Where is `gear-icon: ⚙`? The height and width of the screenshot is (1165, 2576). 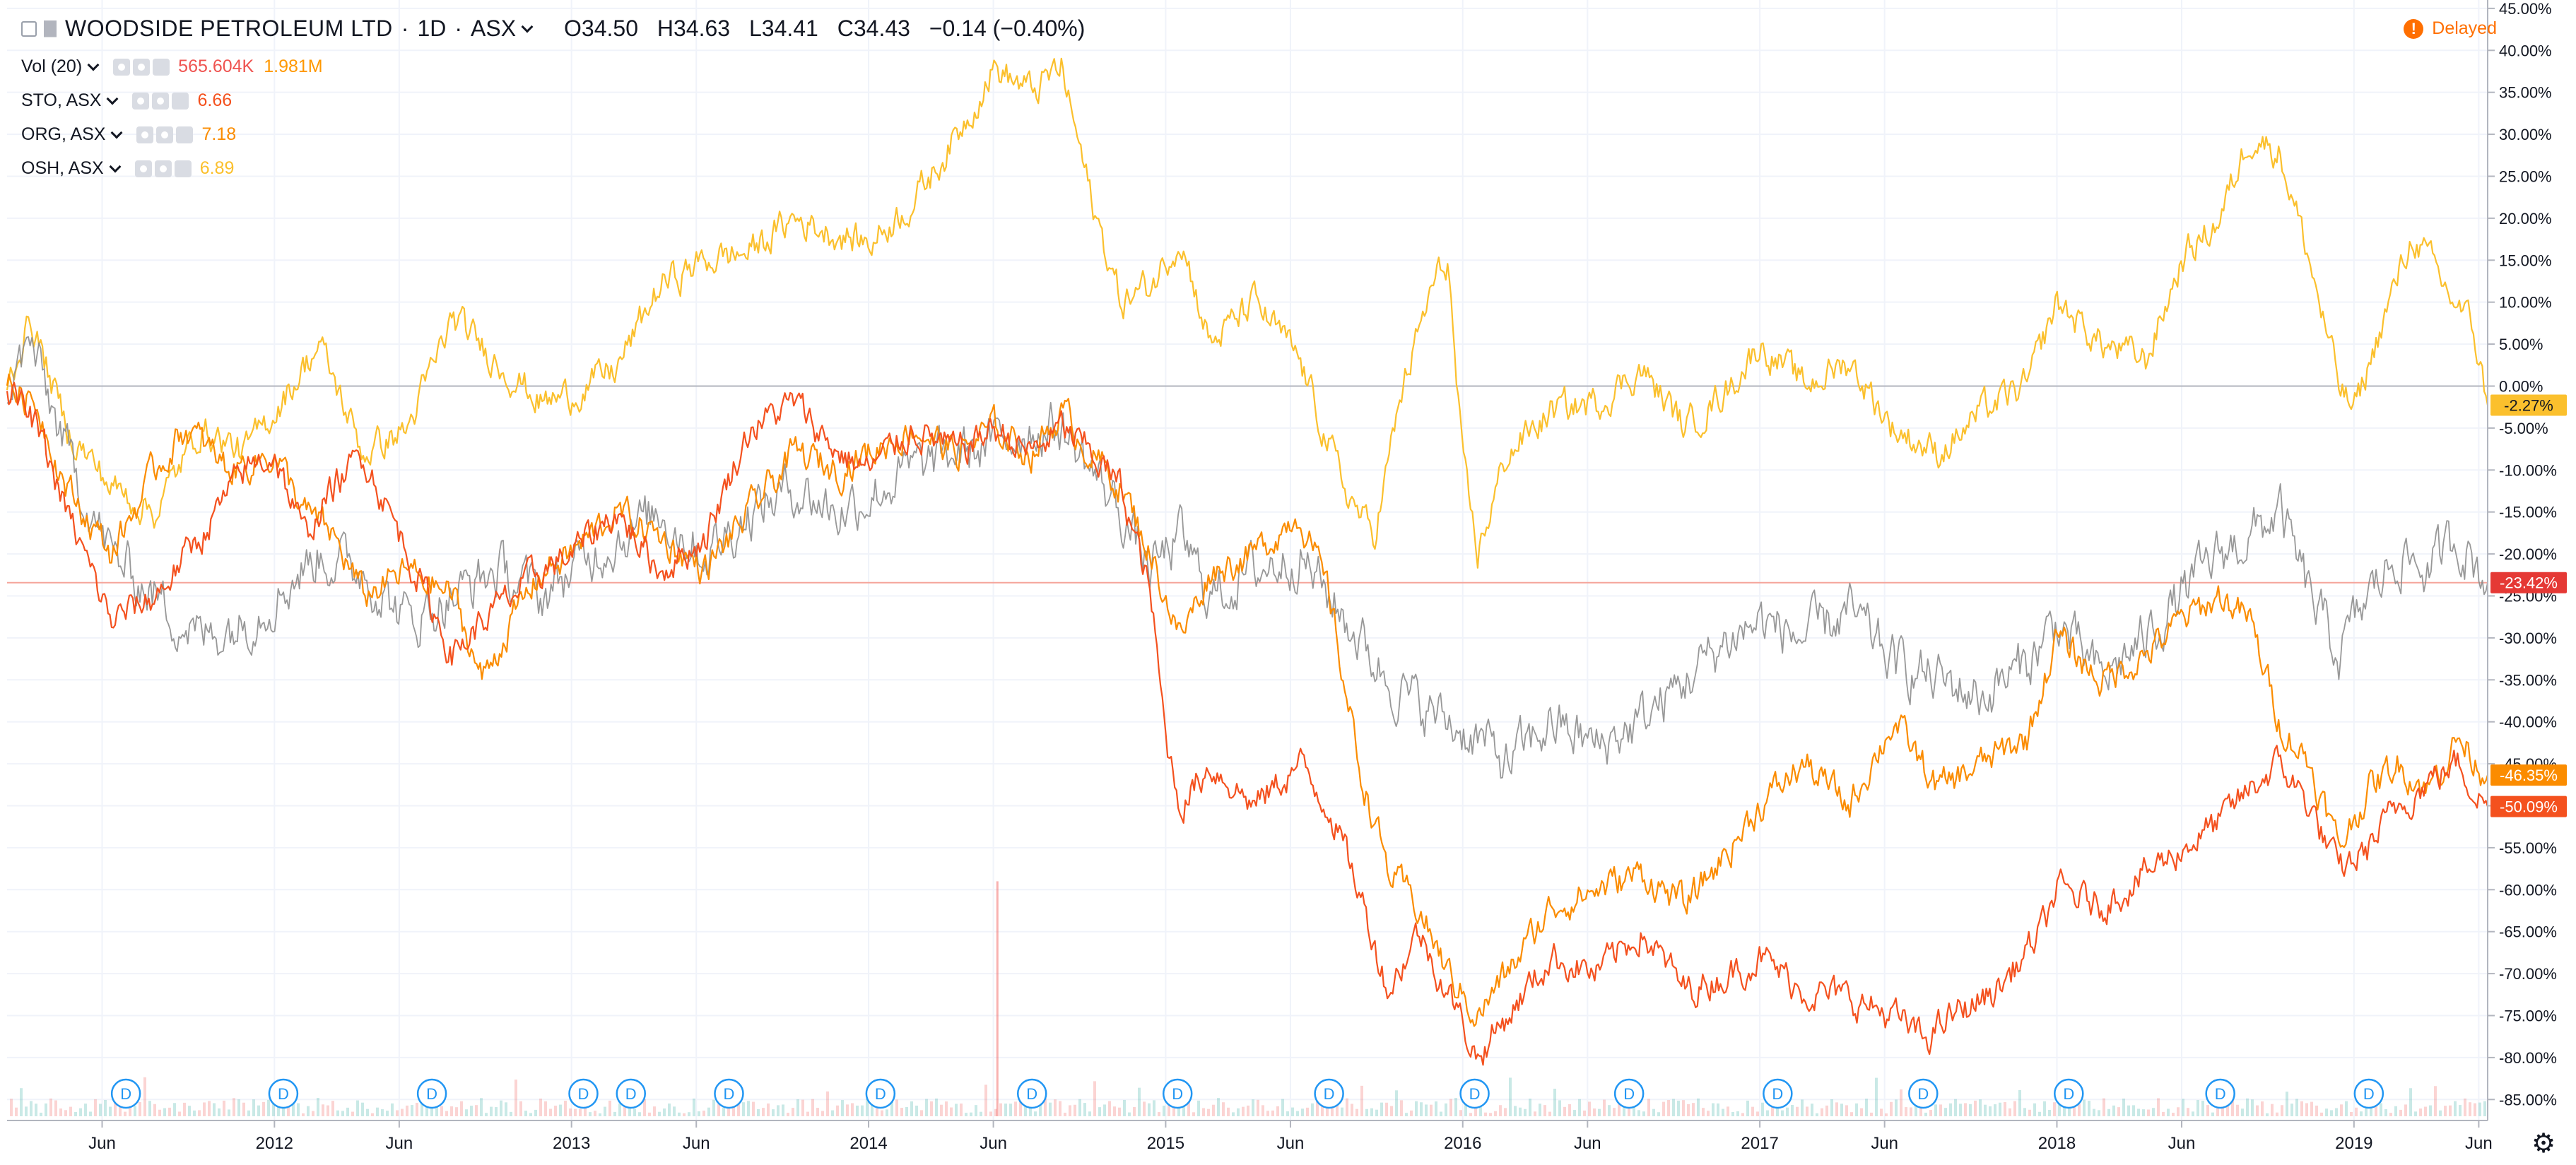
gear-icon: ⚙ is located at coordinates (2543, 1144).